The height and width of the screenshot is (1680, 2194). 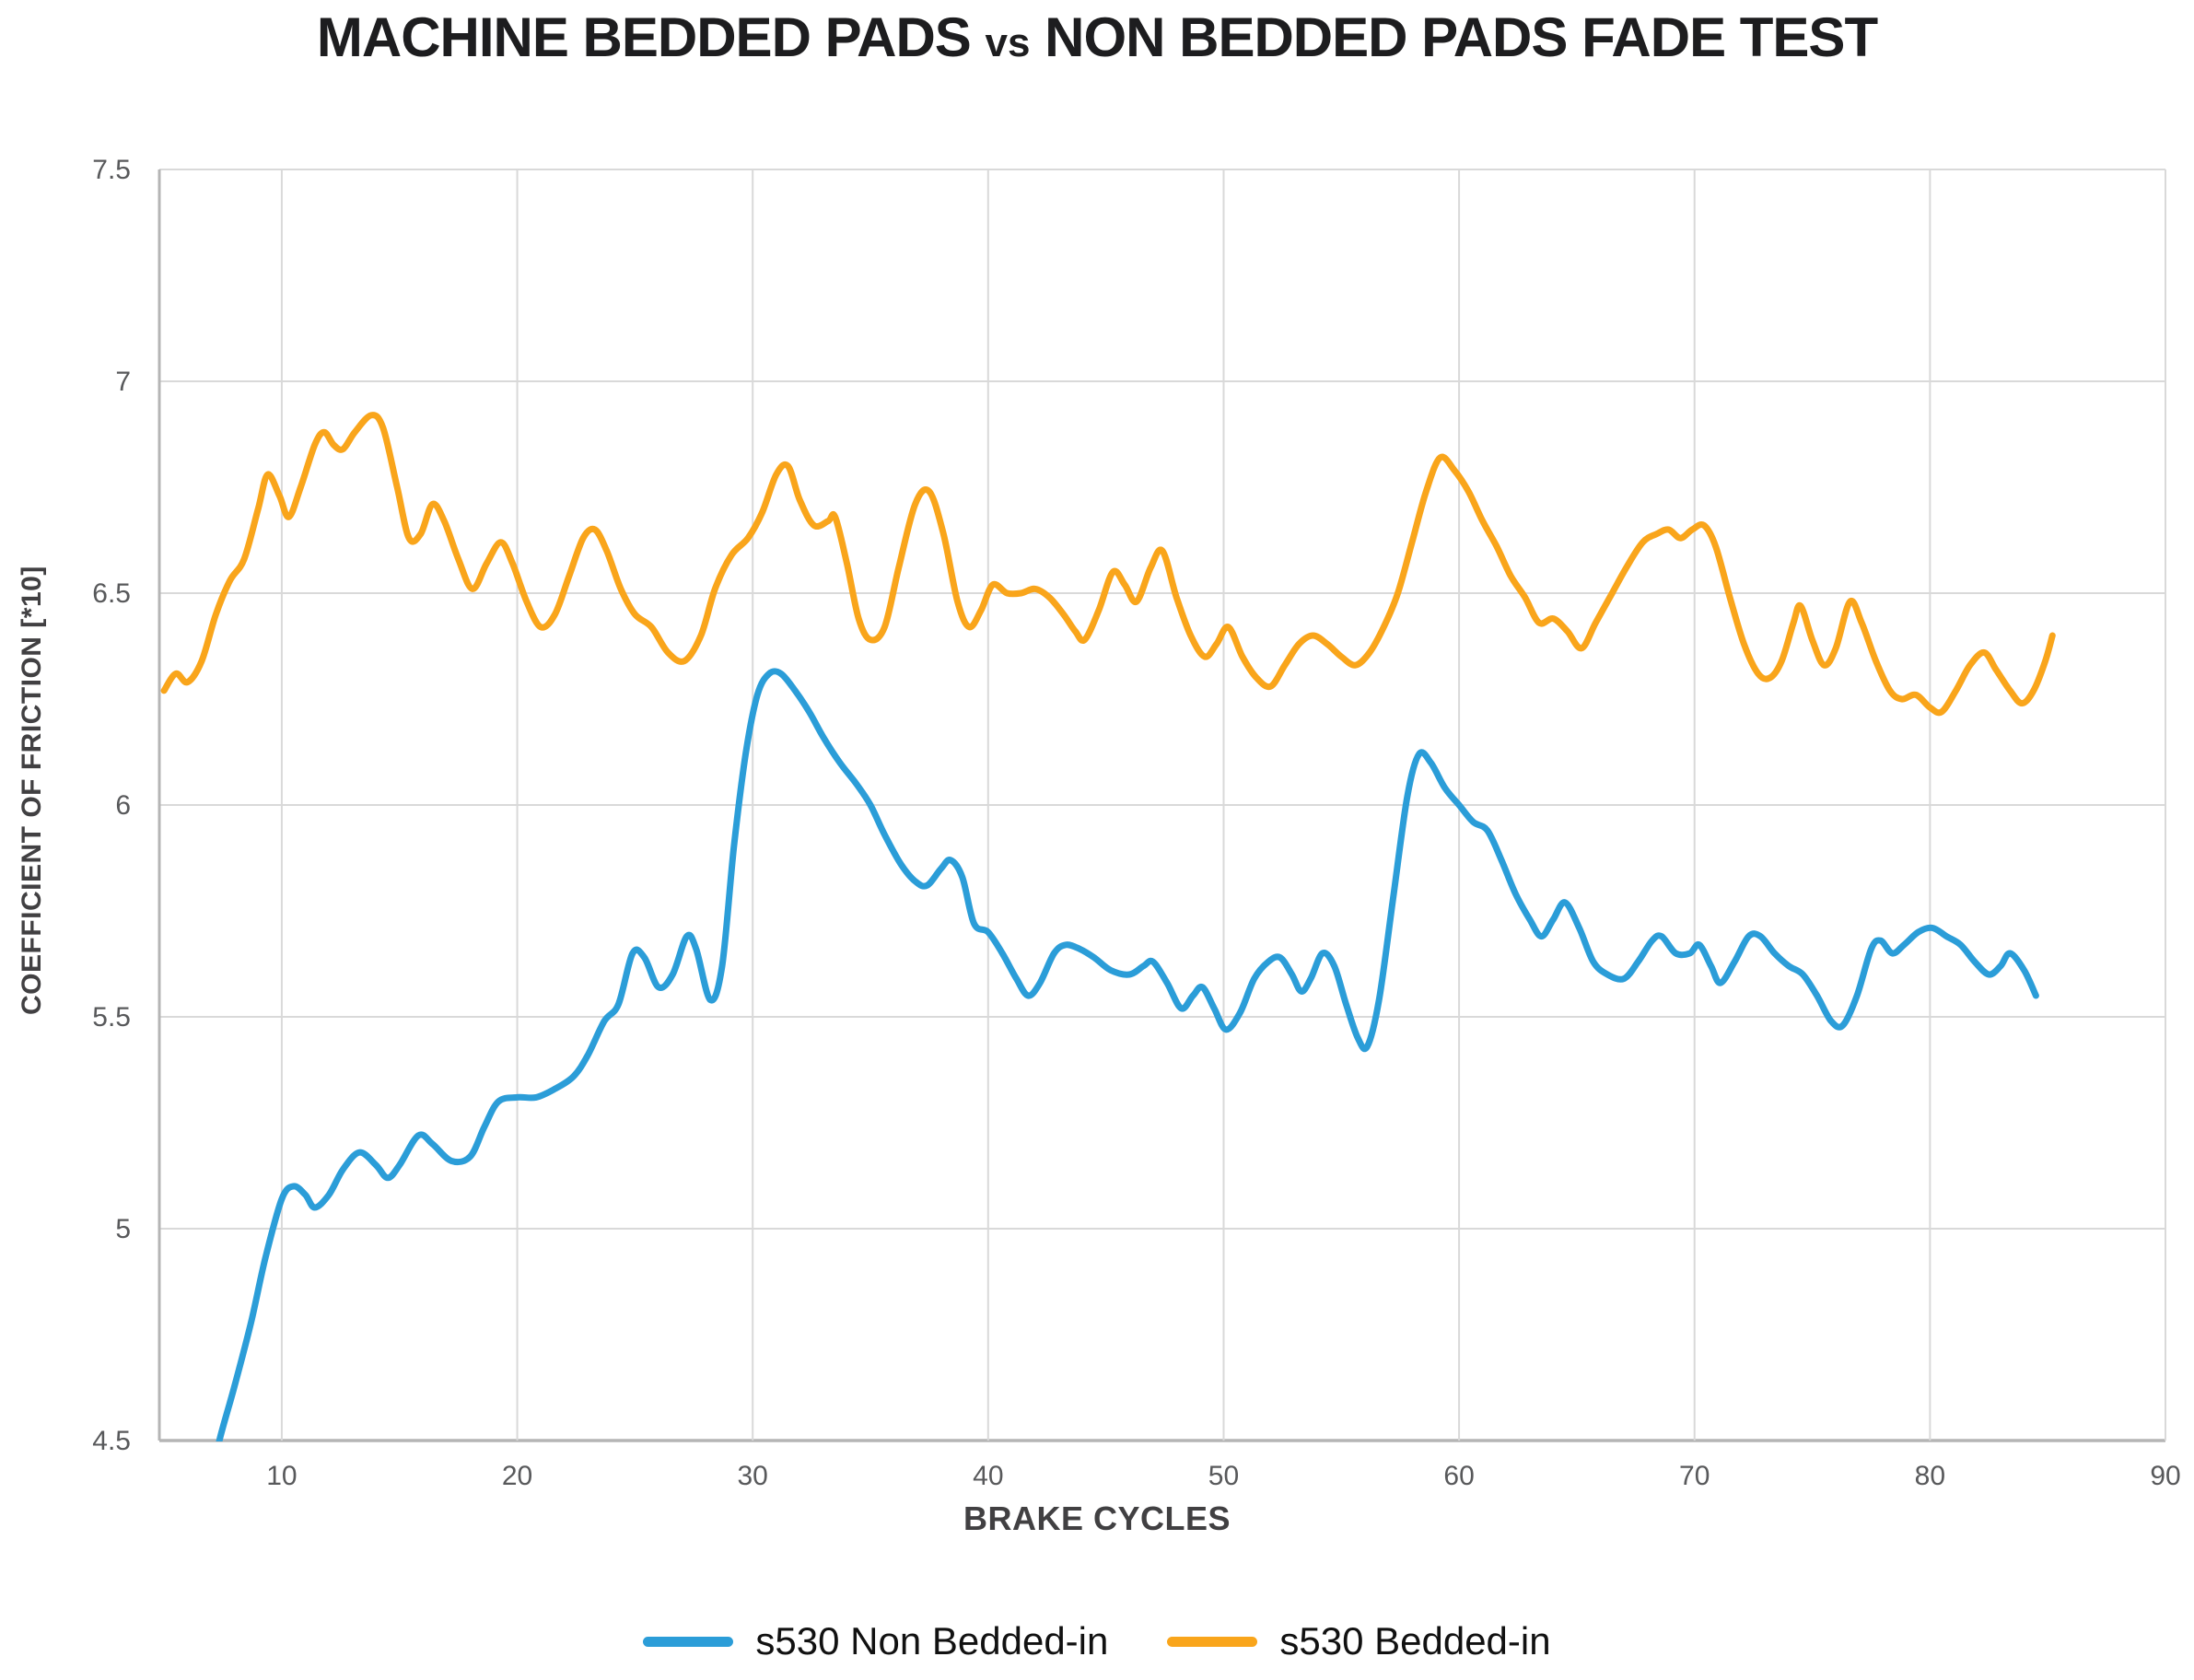 I want to click on y-tick-label: 5, so click(x=123, y=1229).